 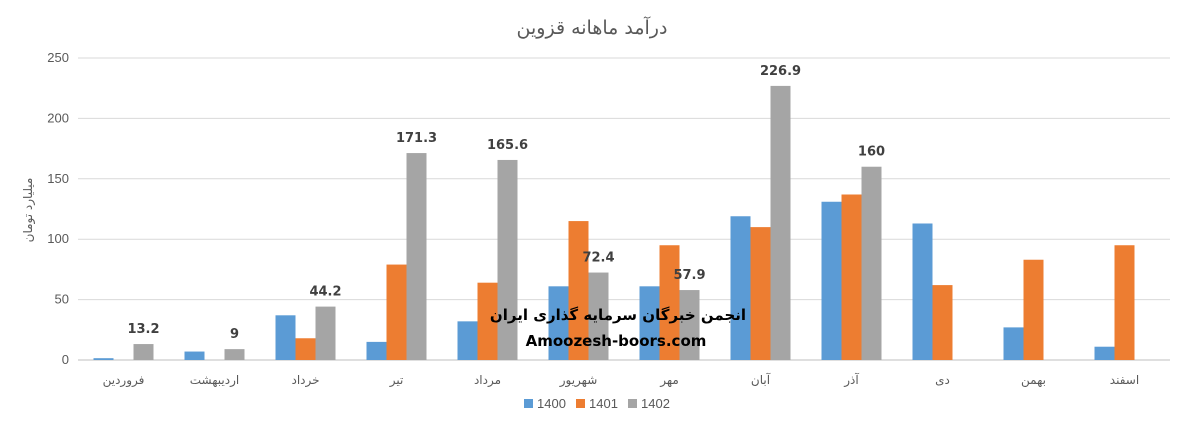 What do you see at coordinates (396, 380) in the screenshot?
I see `x-tick-label: تیر` at bounding box center [396, 380].